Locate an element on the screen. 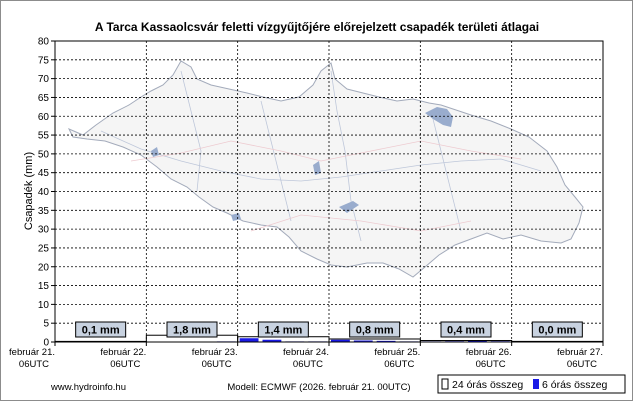 This screenshot has height=401, width=633. y-tick-label: 80 is located at coordinates (44, 42).